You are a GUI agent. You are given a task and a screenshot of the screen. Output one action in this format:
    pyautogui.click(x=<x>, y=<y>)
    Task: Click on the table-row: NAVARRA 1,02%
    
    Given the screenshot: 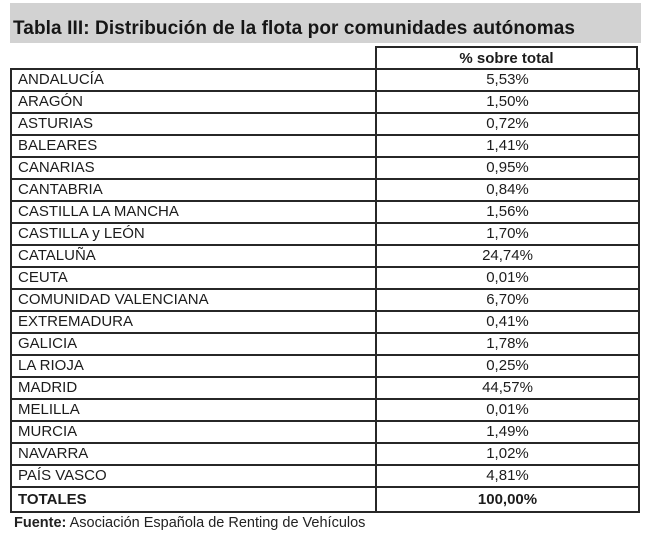 What is the action you would take?
    pyautogui.click(x=325, y=454)
    